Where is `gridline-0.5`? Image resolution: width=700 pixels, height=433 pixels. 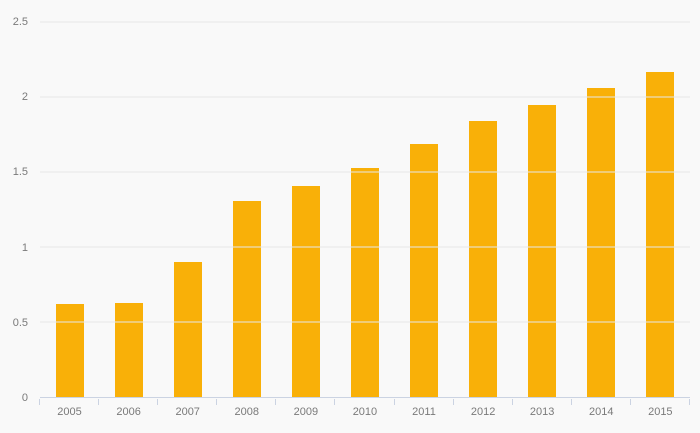
gridline-0.5 is located at coordinates (365, 322).